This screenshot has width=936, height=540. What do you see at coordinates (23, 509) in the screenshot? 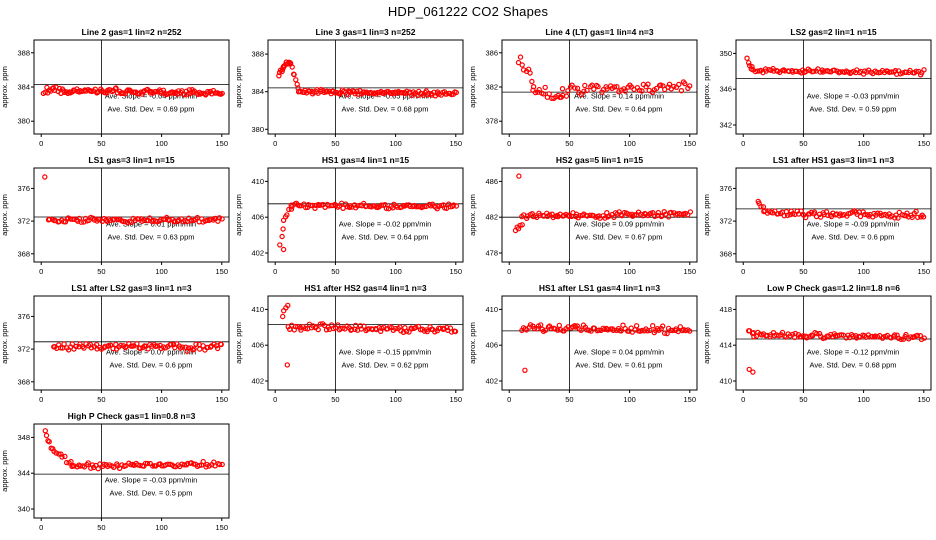
I see `y-tick-label: 340` at bounding box center [23, 509].